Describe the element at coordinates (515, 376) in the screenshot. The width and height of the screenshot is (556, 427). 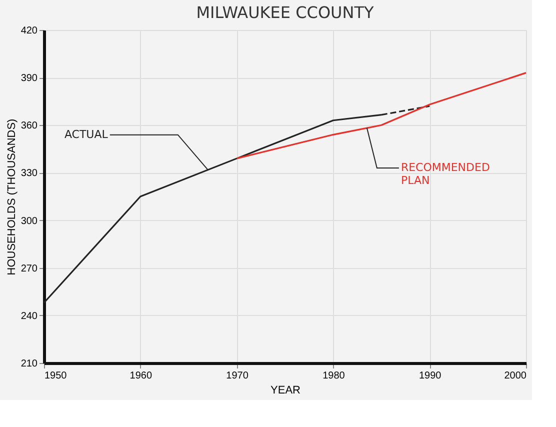
I see `x-tick-label: 2000` at that location.